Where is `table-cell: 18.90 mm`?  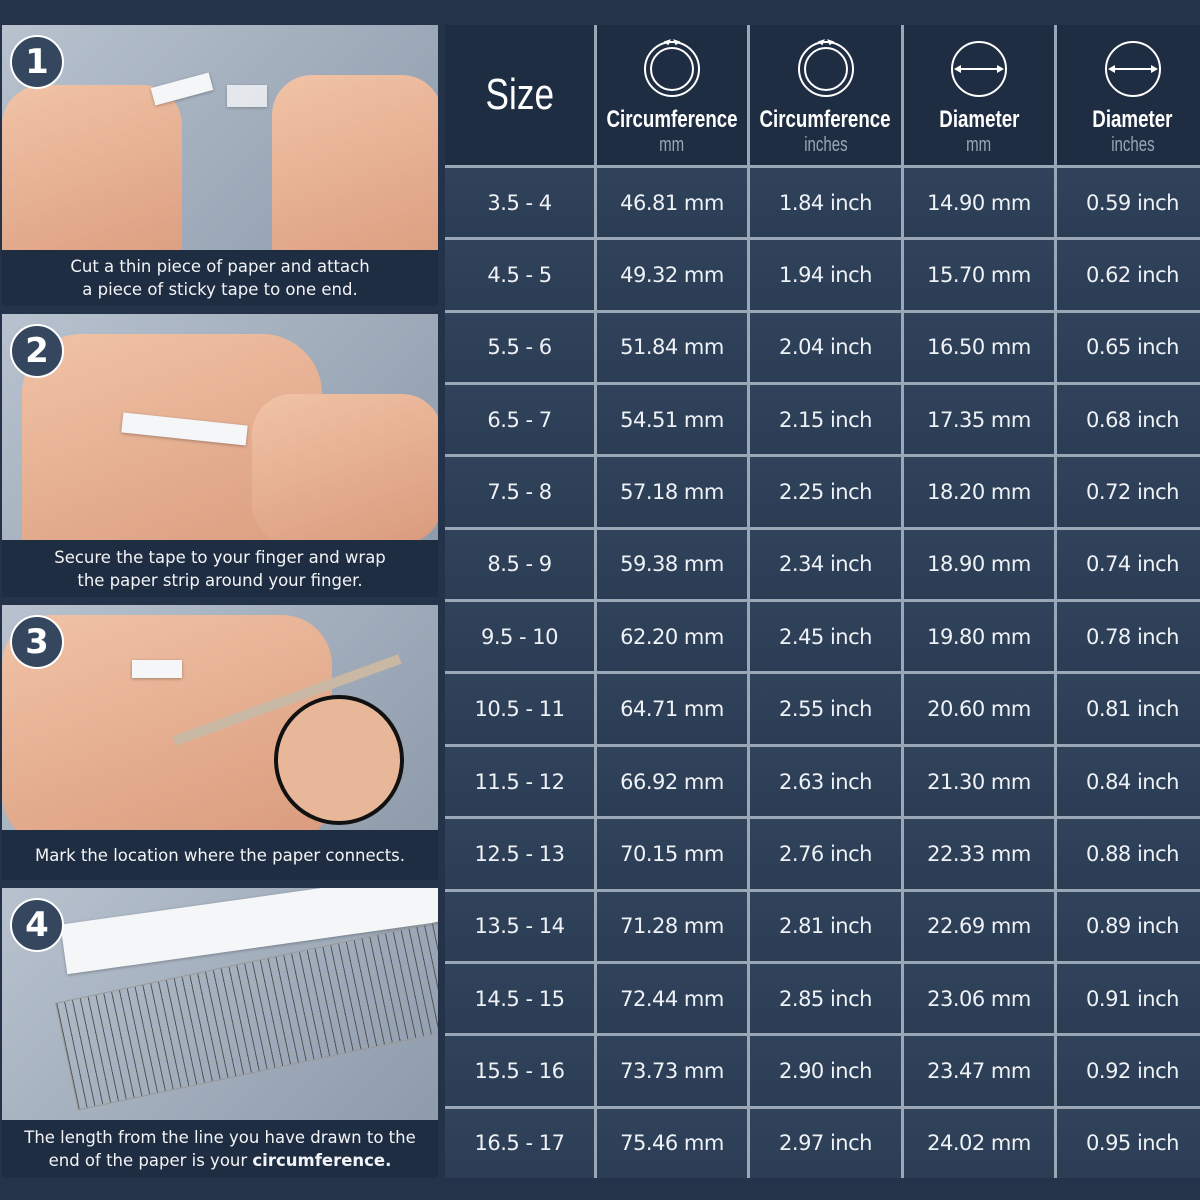 table-cell: 18.90 mm is located at coordinates (979, 564).